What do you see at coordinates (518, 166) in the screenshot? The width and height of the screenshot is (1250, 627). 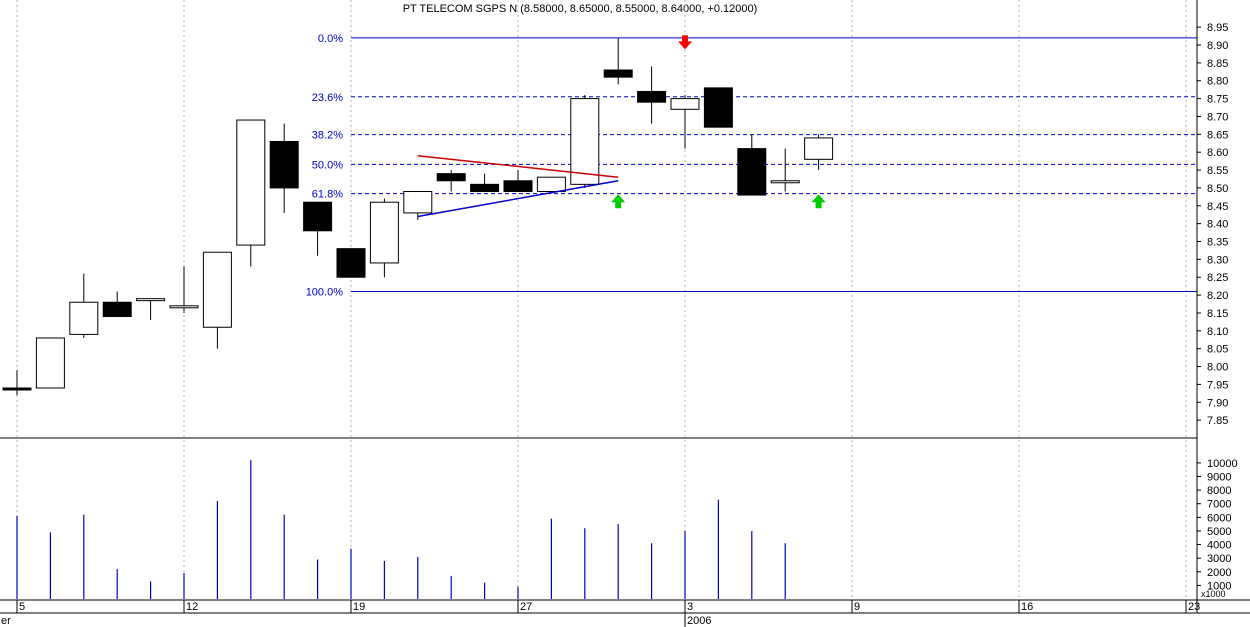 I see `triangle-upper-line` at bounding box center [518, 166].